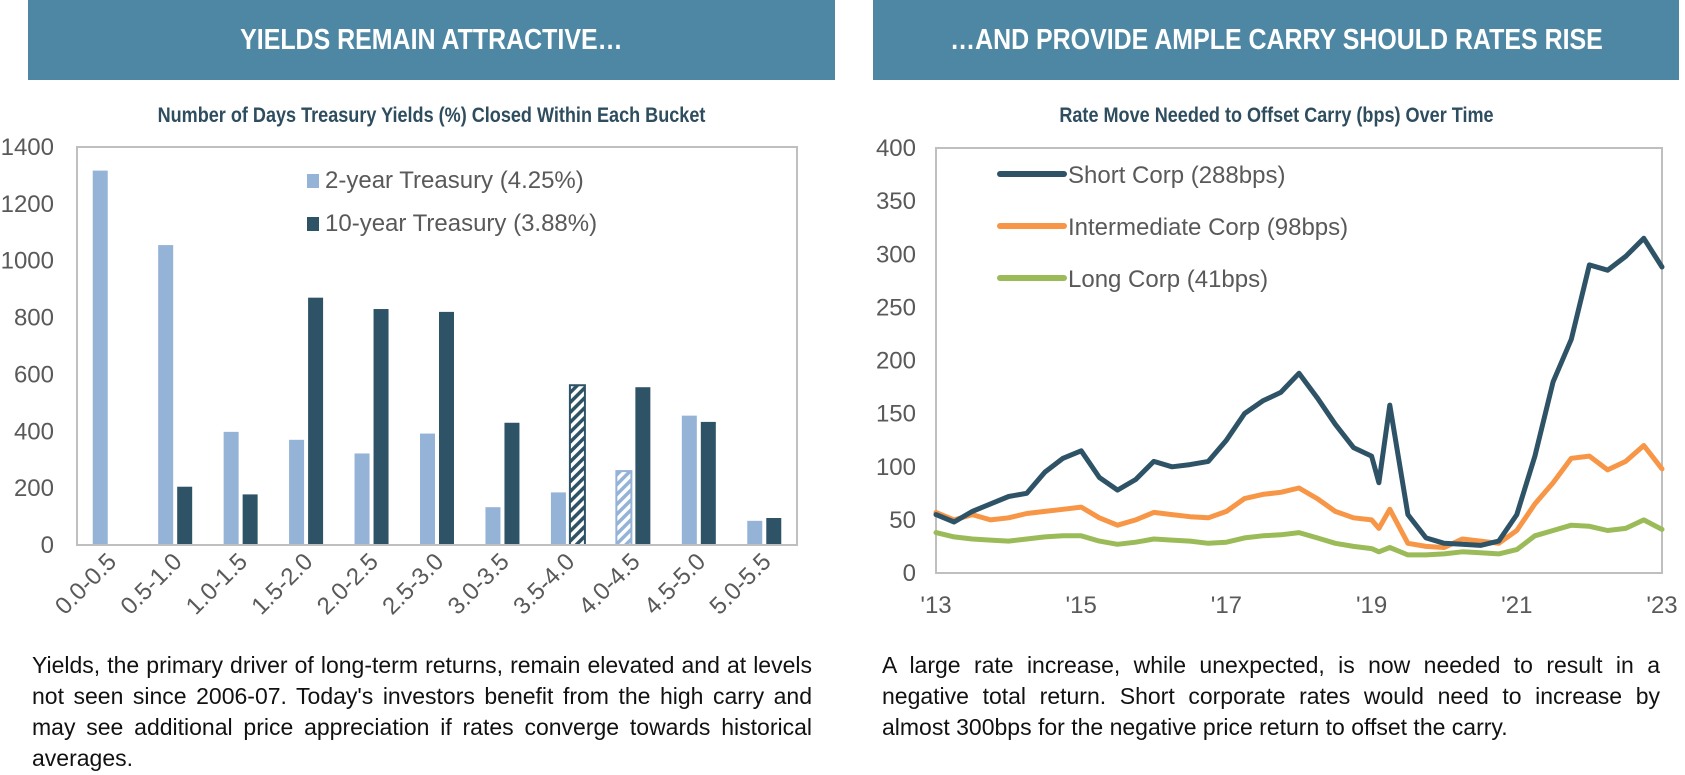 The width and height of the screenshot is (1685, 775). I want to click on line-x-tick-label: '21, so click(1516, 605).